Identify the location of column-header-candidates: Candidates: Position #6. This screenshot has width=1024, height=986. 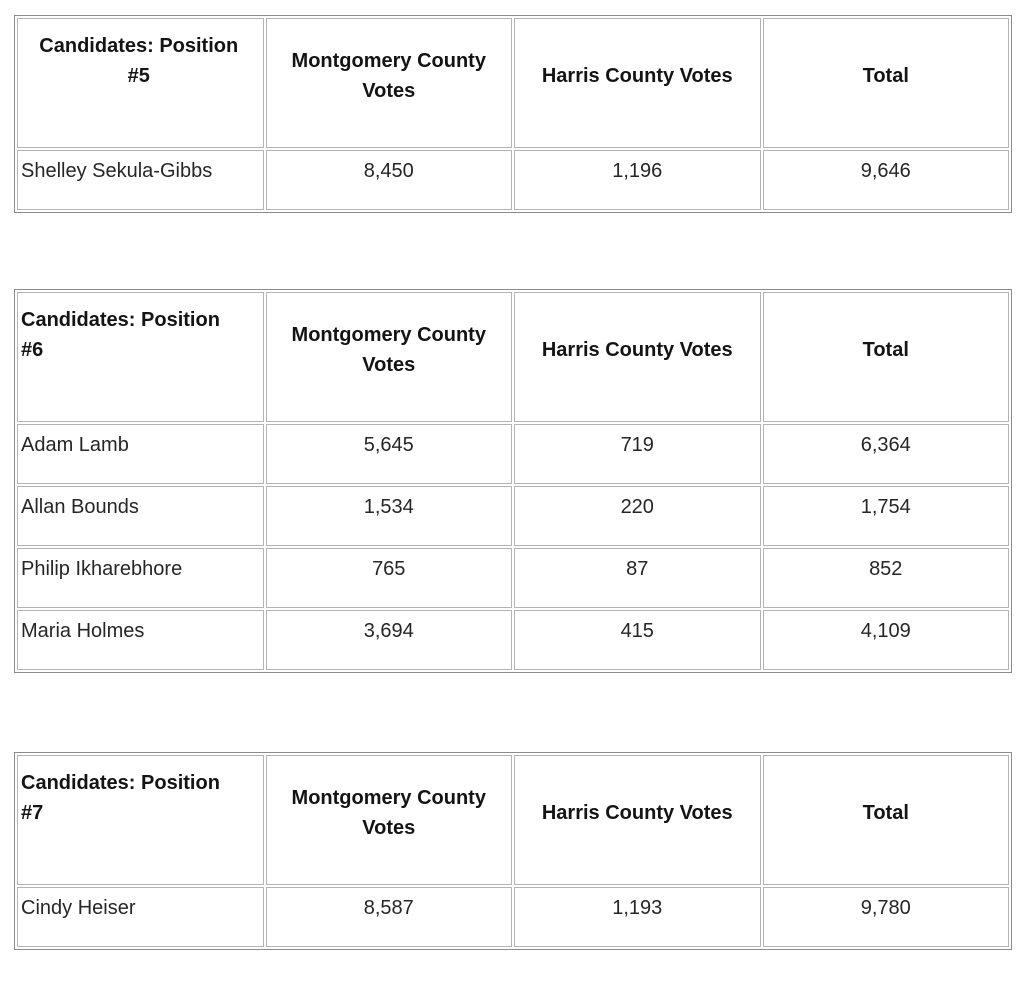
(140, 357).